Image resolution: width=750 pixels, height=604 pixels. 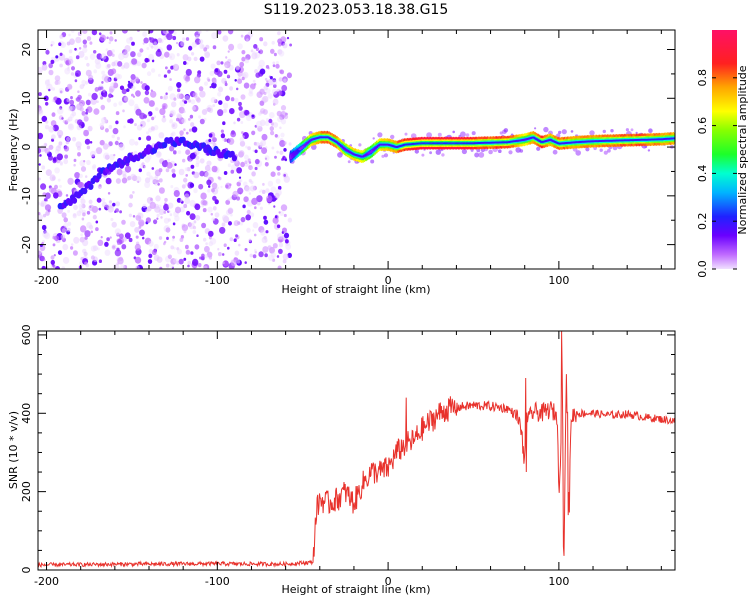 I want to click on early-ridge, so click(x=147, y=173).